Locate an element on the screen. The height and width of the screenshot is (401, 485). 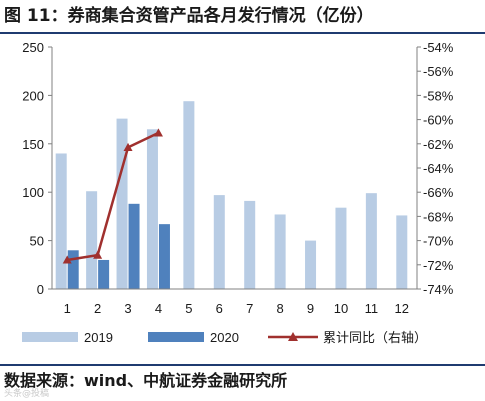
y-right-tick-label: -54% is located at coordinates (438, 47).